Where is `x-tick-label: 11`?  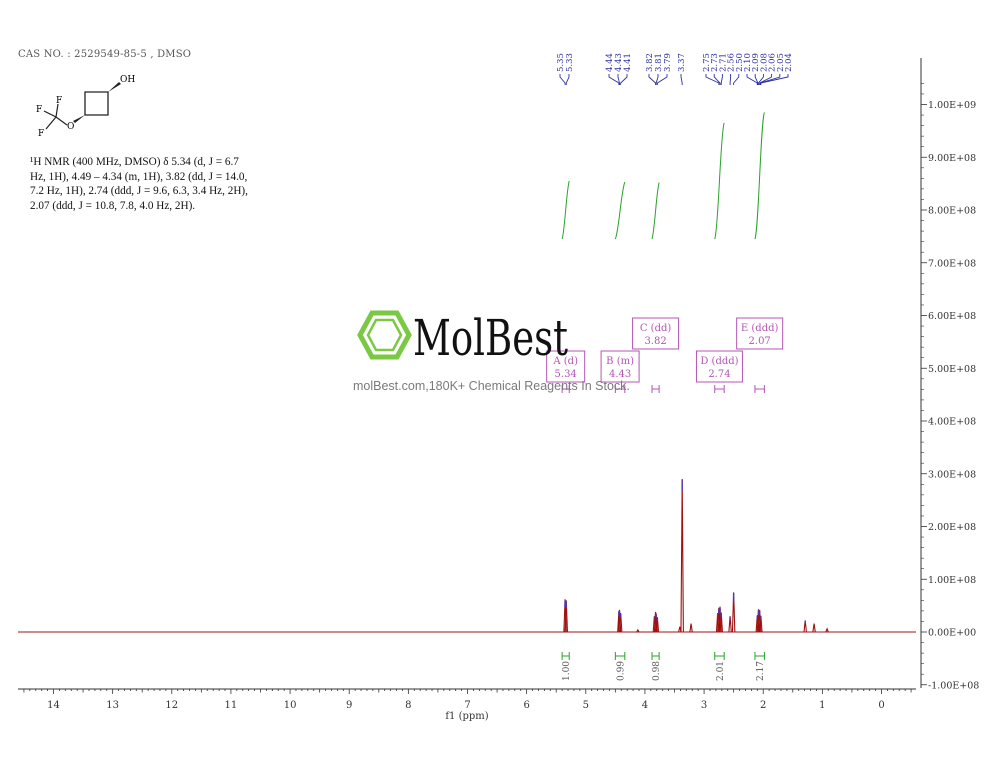
x-tick-label: 11 is located at coordinates (231, 705).